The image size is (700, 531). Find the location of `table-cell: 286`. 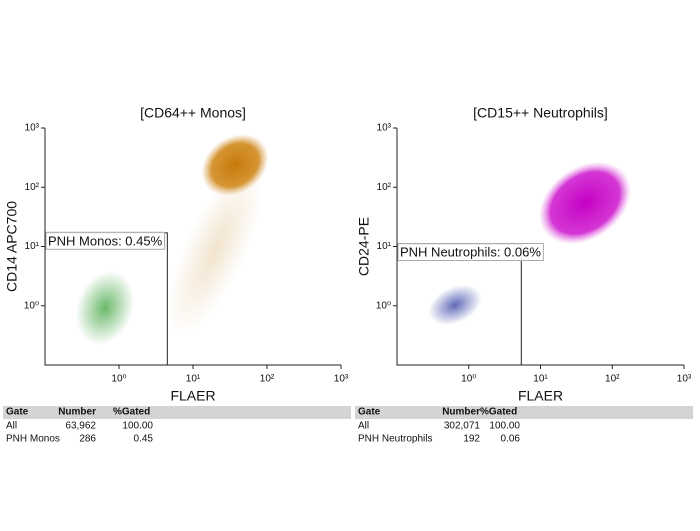

table-cell: 286 is located at coordinates (87, 439).